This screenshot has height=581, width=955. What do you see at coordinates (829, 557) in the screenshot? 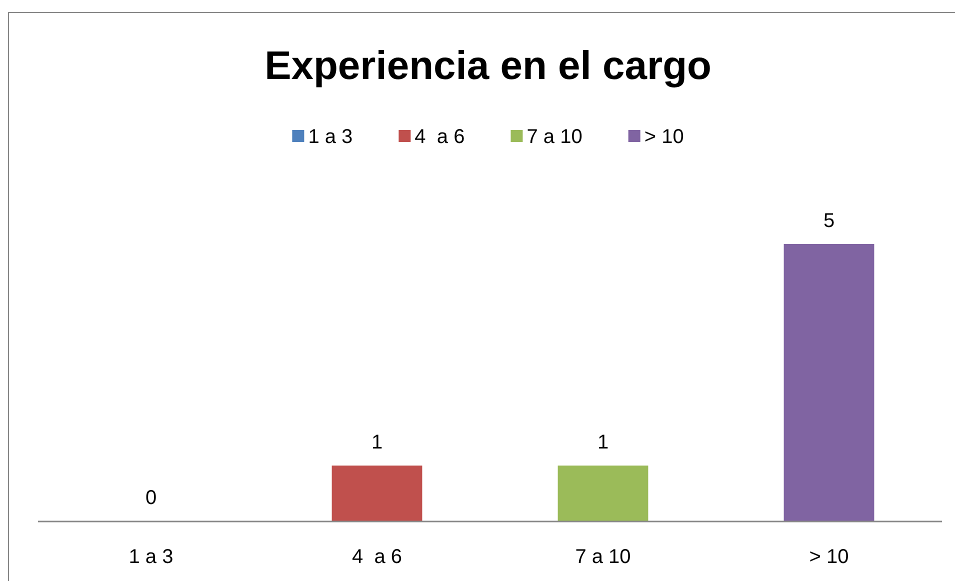
I see `x-tick-label: > 10` at bounding box center [829, 557].